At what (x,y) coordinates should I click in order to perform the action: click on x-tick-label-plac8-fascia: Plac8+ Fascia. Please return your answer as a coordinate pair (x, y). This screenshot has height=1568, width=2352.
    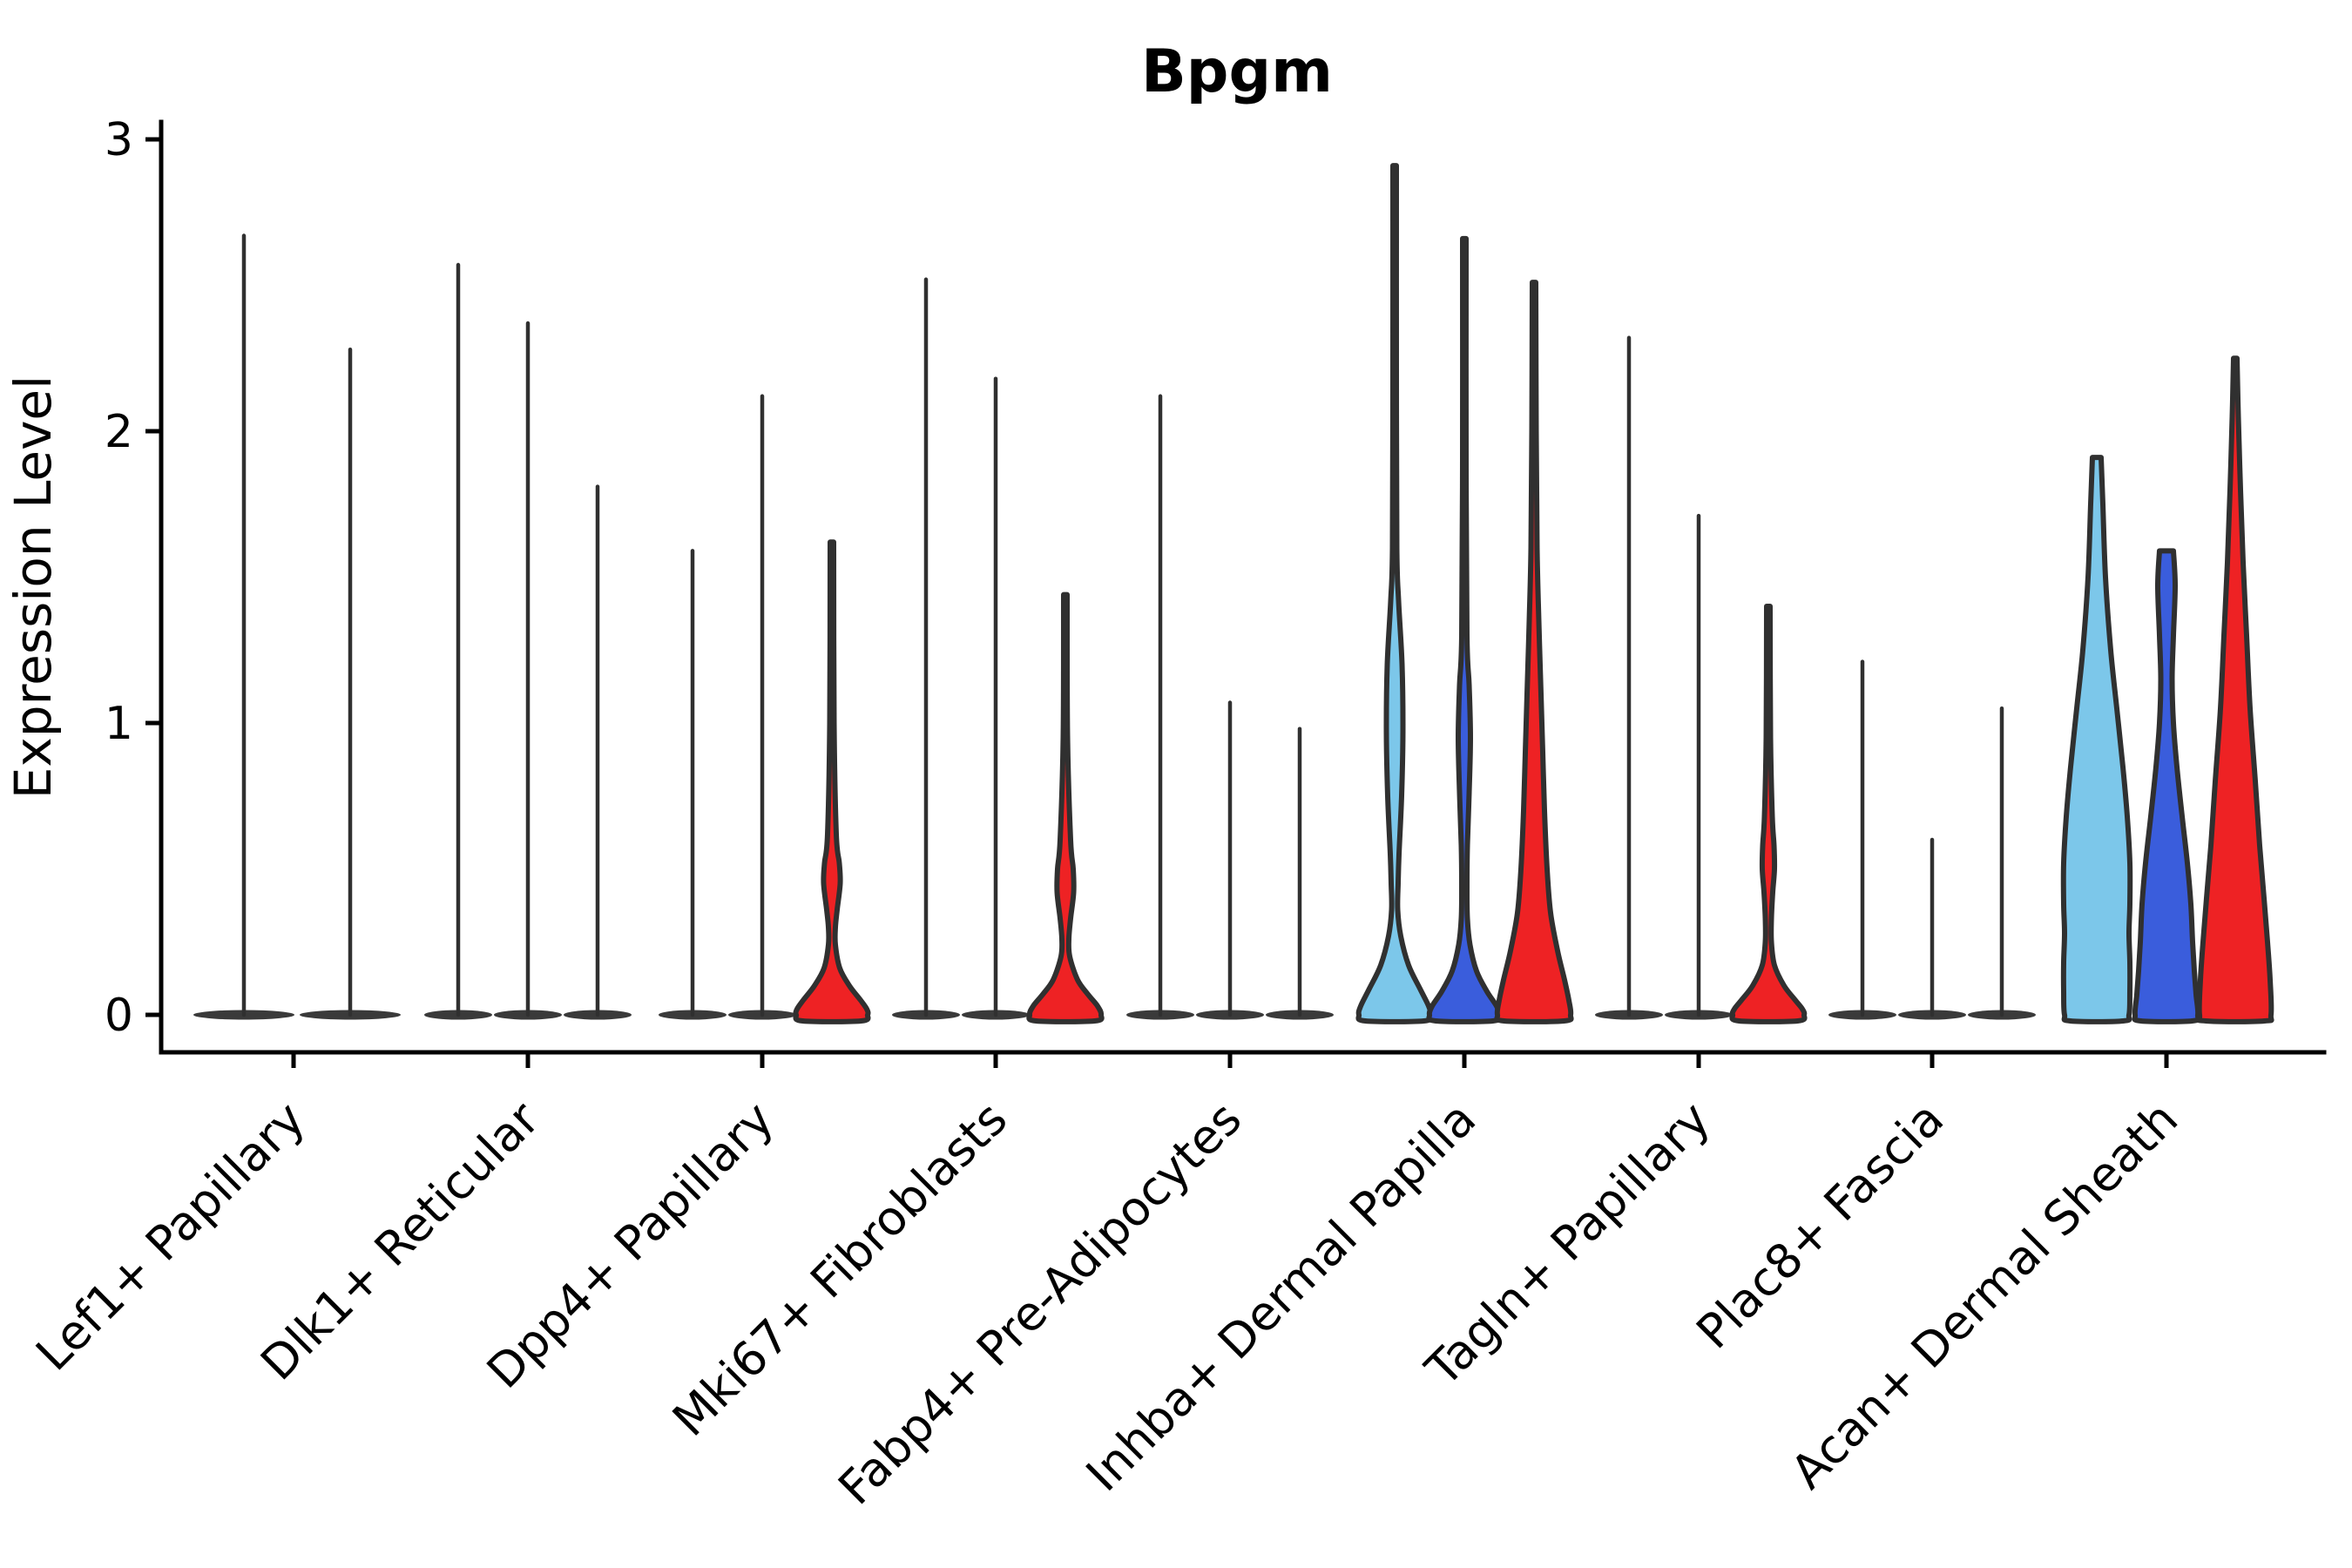
    Looking at the image, I should click on (1820, 1226).